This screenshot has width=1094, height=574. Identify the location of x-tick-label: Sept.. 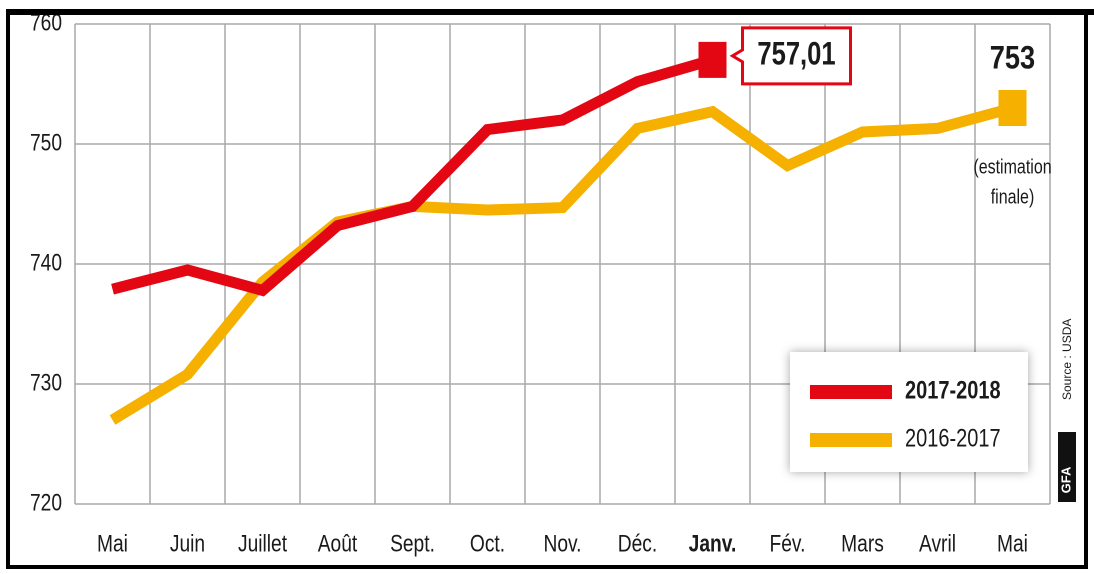
(412, 543).